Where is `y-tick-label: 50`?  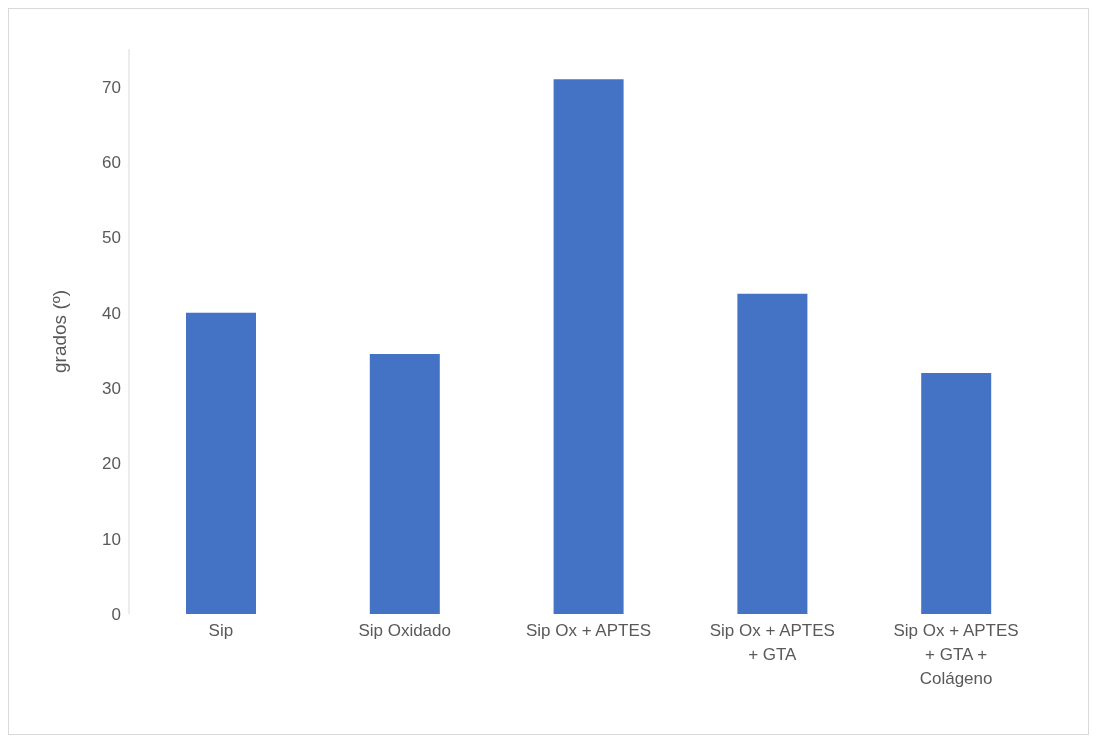
y-tick-label: 50 is located at coordinates (111, 238).